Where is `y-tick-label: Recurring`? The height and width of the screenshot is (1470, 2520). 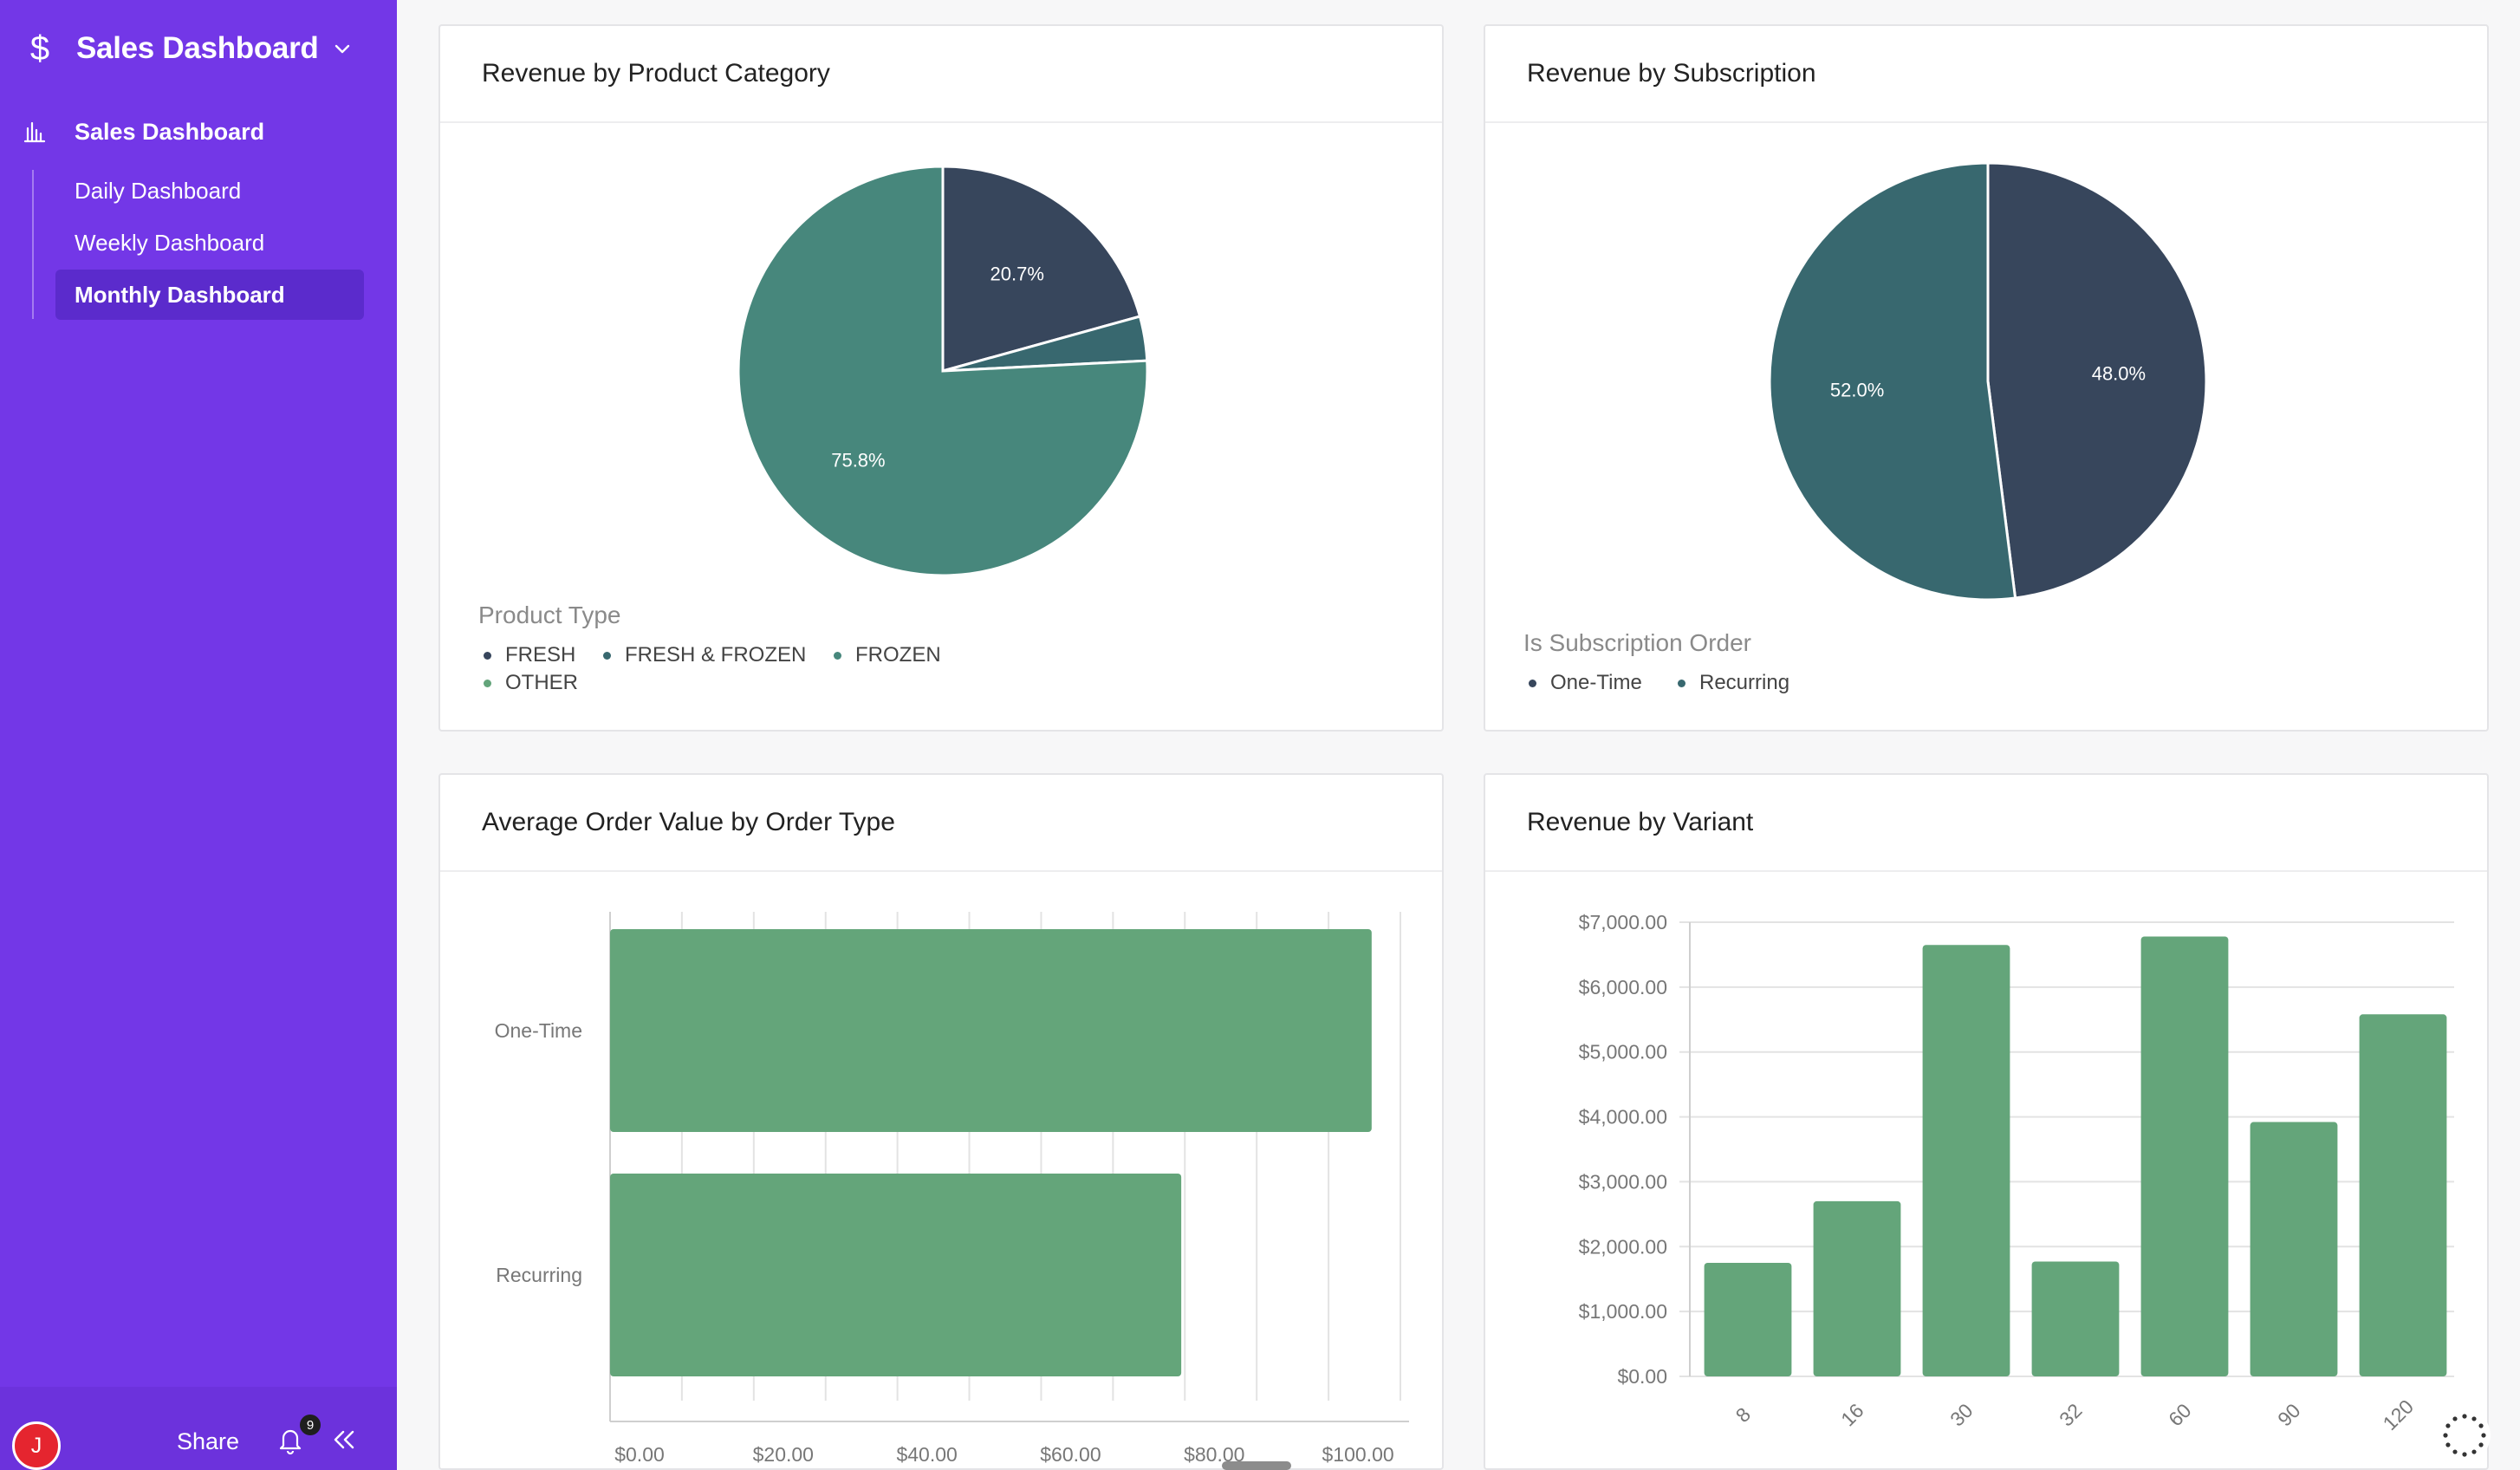
y-tick-label: Recurring is located at coordinates (539, 1275).